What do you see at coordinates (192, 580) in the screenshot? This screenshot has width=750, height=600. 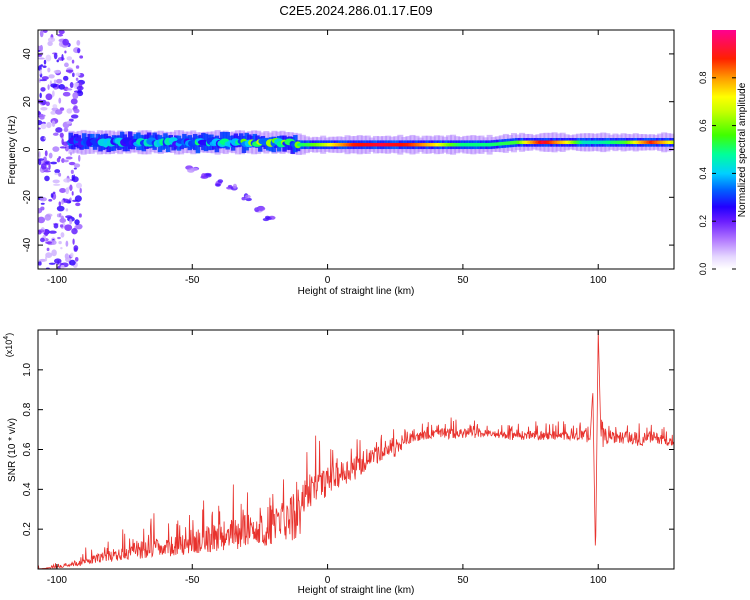 I see `x-tick-label: -50` at bounding box center [192, 580].